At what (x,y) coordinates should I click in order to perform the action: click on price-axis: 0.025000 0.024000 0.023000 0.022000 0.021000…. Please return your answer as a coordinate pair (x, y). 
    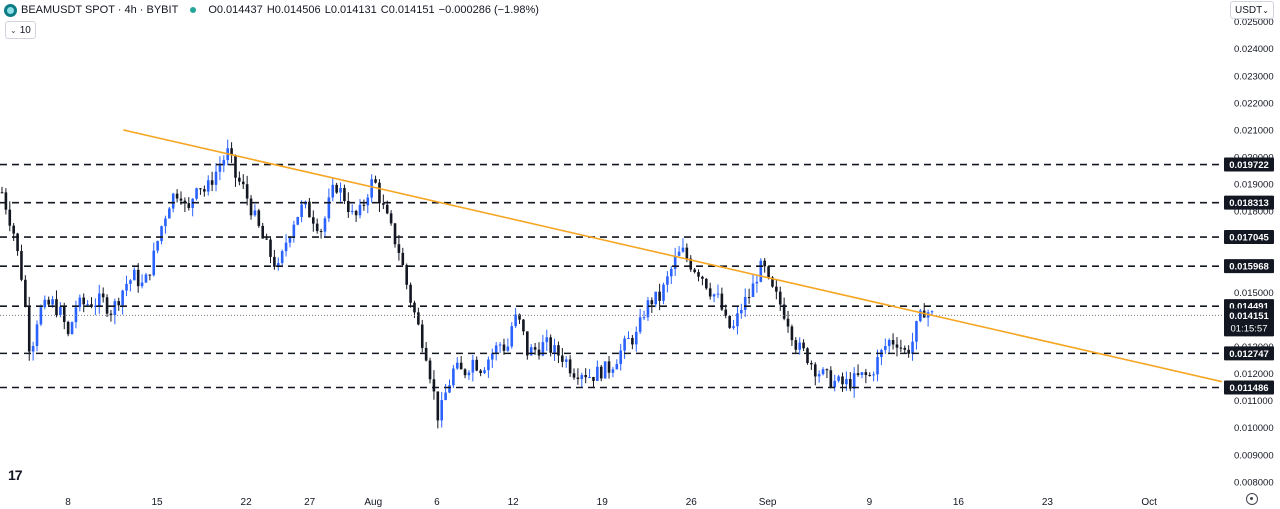
    Looking at the image, I should click on (1254, 252).